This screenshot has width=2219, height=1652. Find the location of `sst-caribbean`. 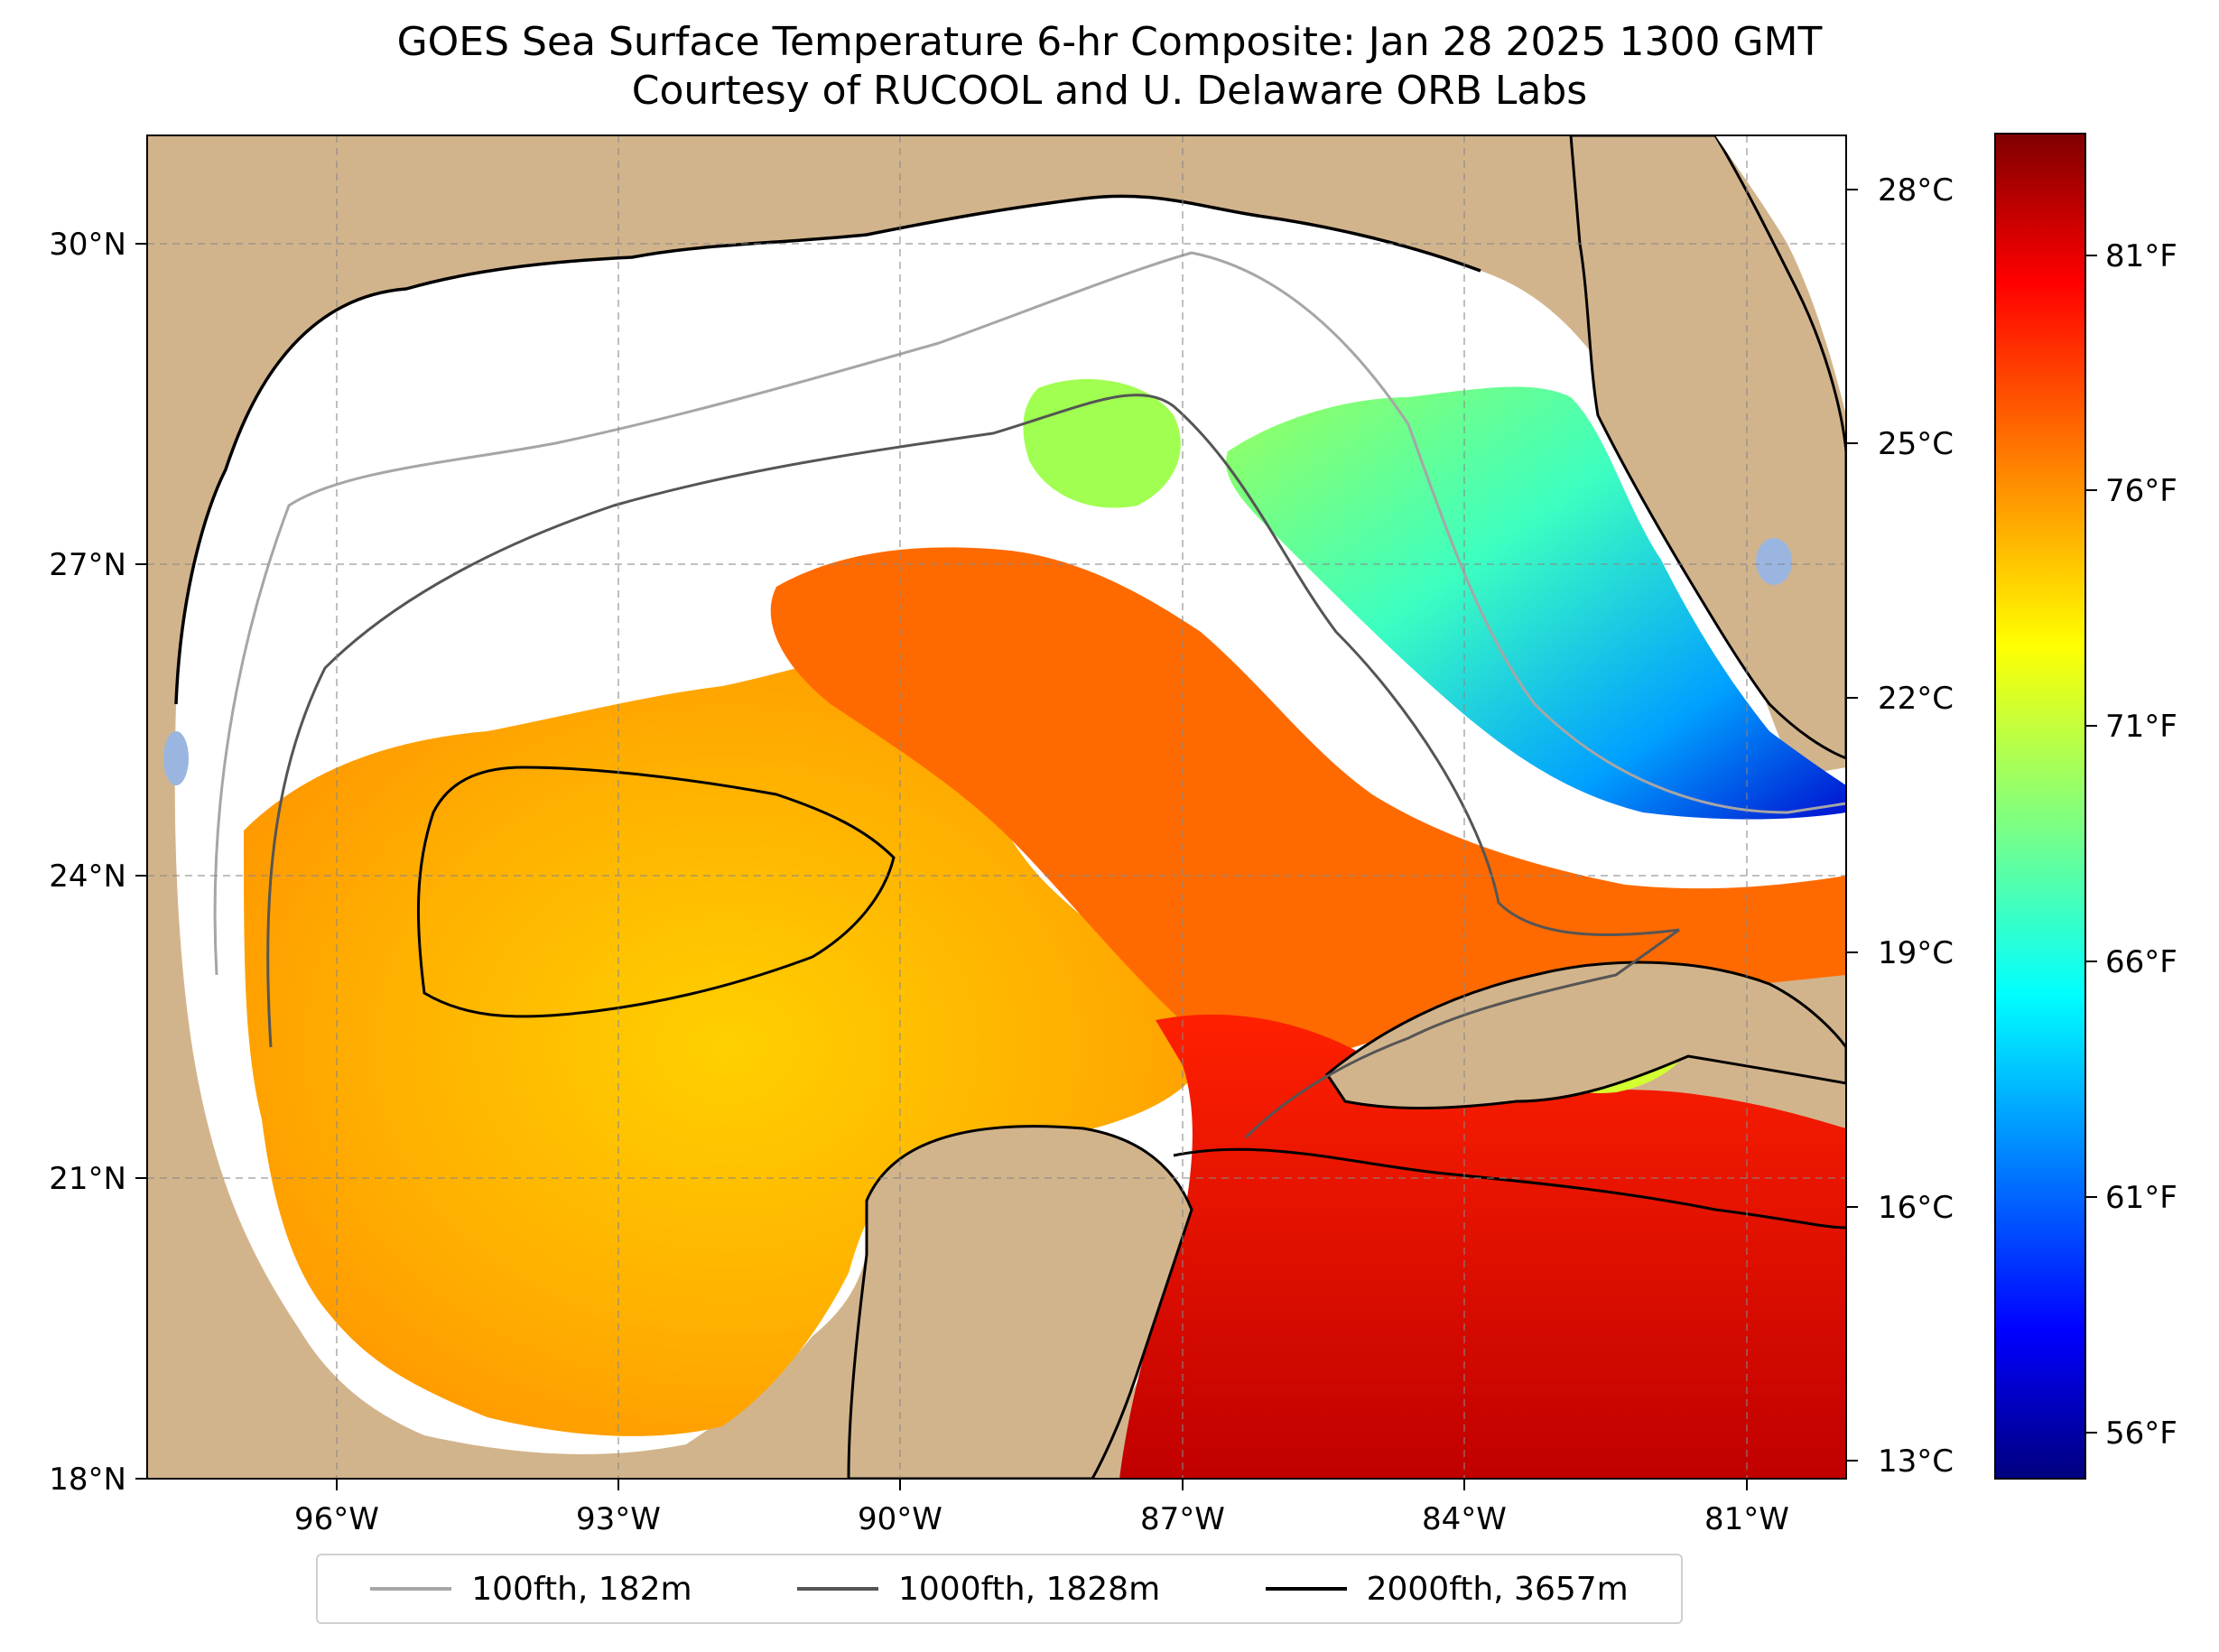

sst-caribbean is located at coordinates (1482, 1246).